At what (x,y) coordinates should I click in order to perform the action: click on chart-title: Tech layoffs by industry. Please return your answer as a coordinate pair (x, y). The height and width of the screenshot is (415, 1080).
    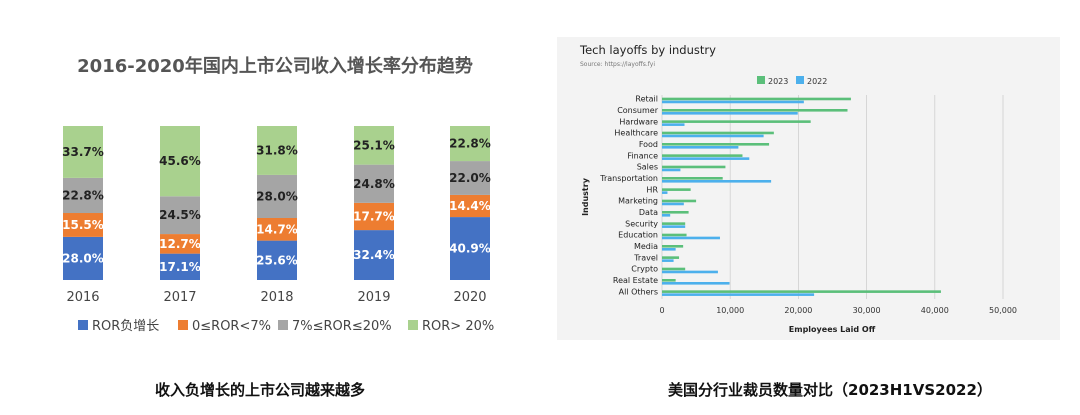
    Looking at the image, I should click on (647, 50).